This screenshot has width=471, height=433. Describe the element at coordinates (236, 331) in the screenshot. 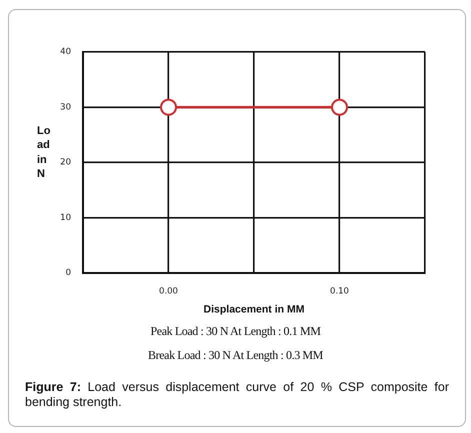

I see `text: Peak Load : 30 N At Length : 0.1 MM` at that location.